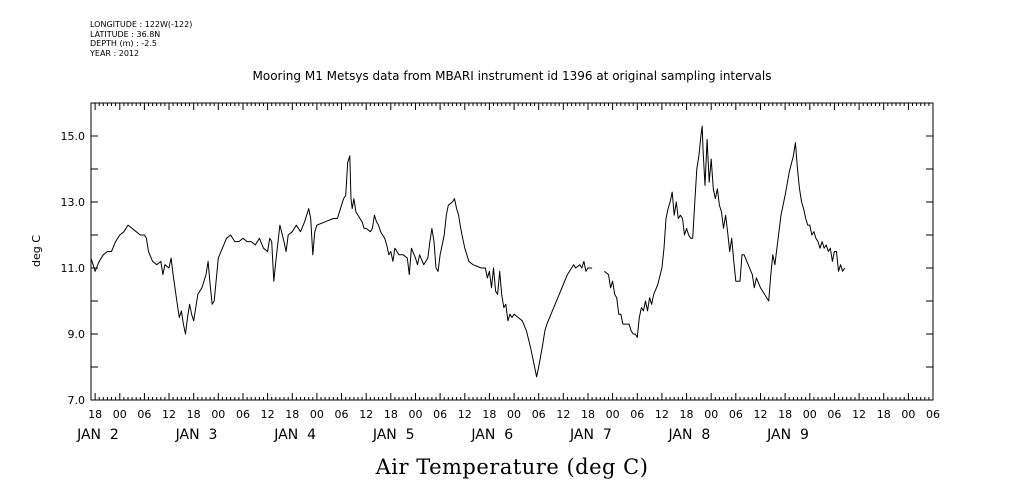  I want to click on y-tick-label: 9.0, so click(77, 334).